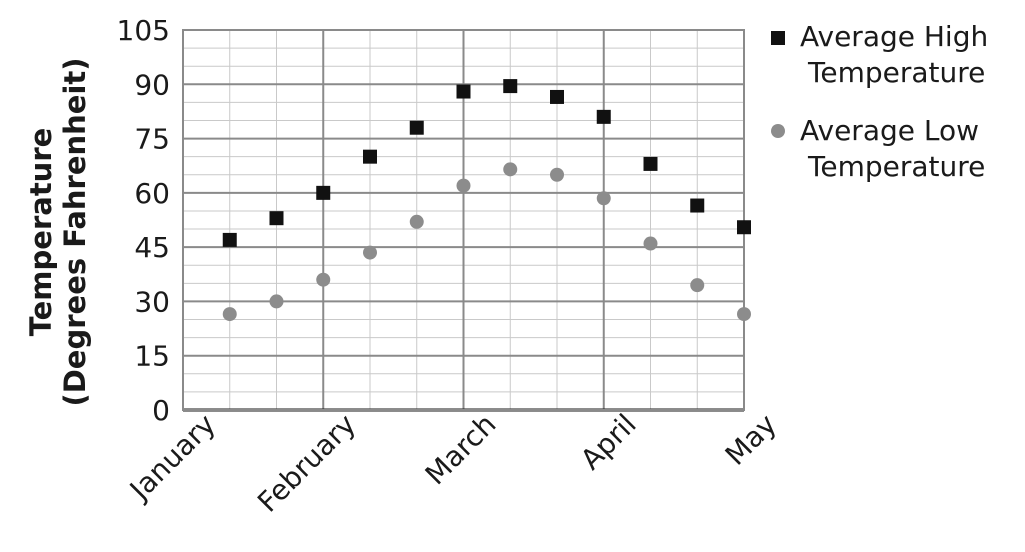 The image size is (1025, 552). I want to click on y-tick-label: 0, so click(161, 410).